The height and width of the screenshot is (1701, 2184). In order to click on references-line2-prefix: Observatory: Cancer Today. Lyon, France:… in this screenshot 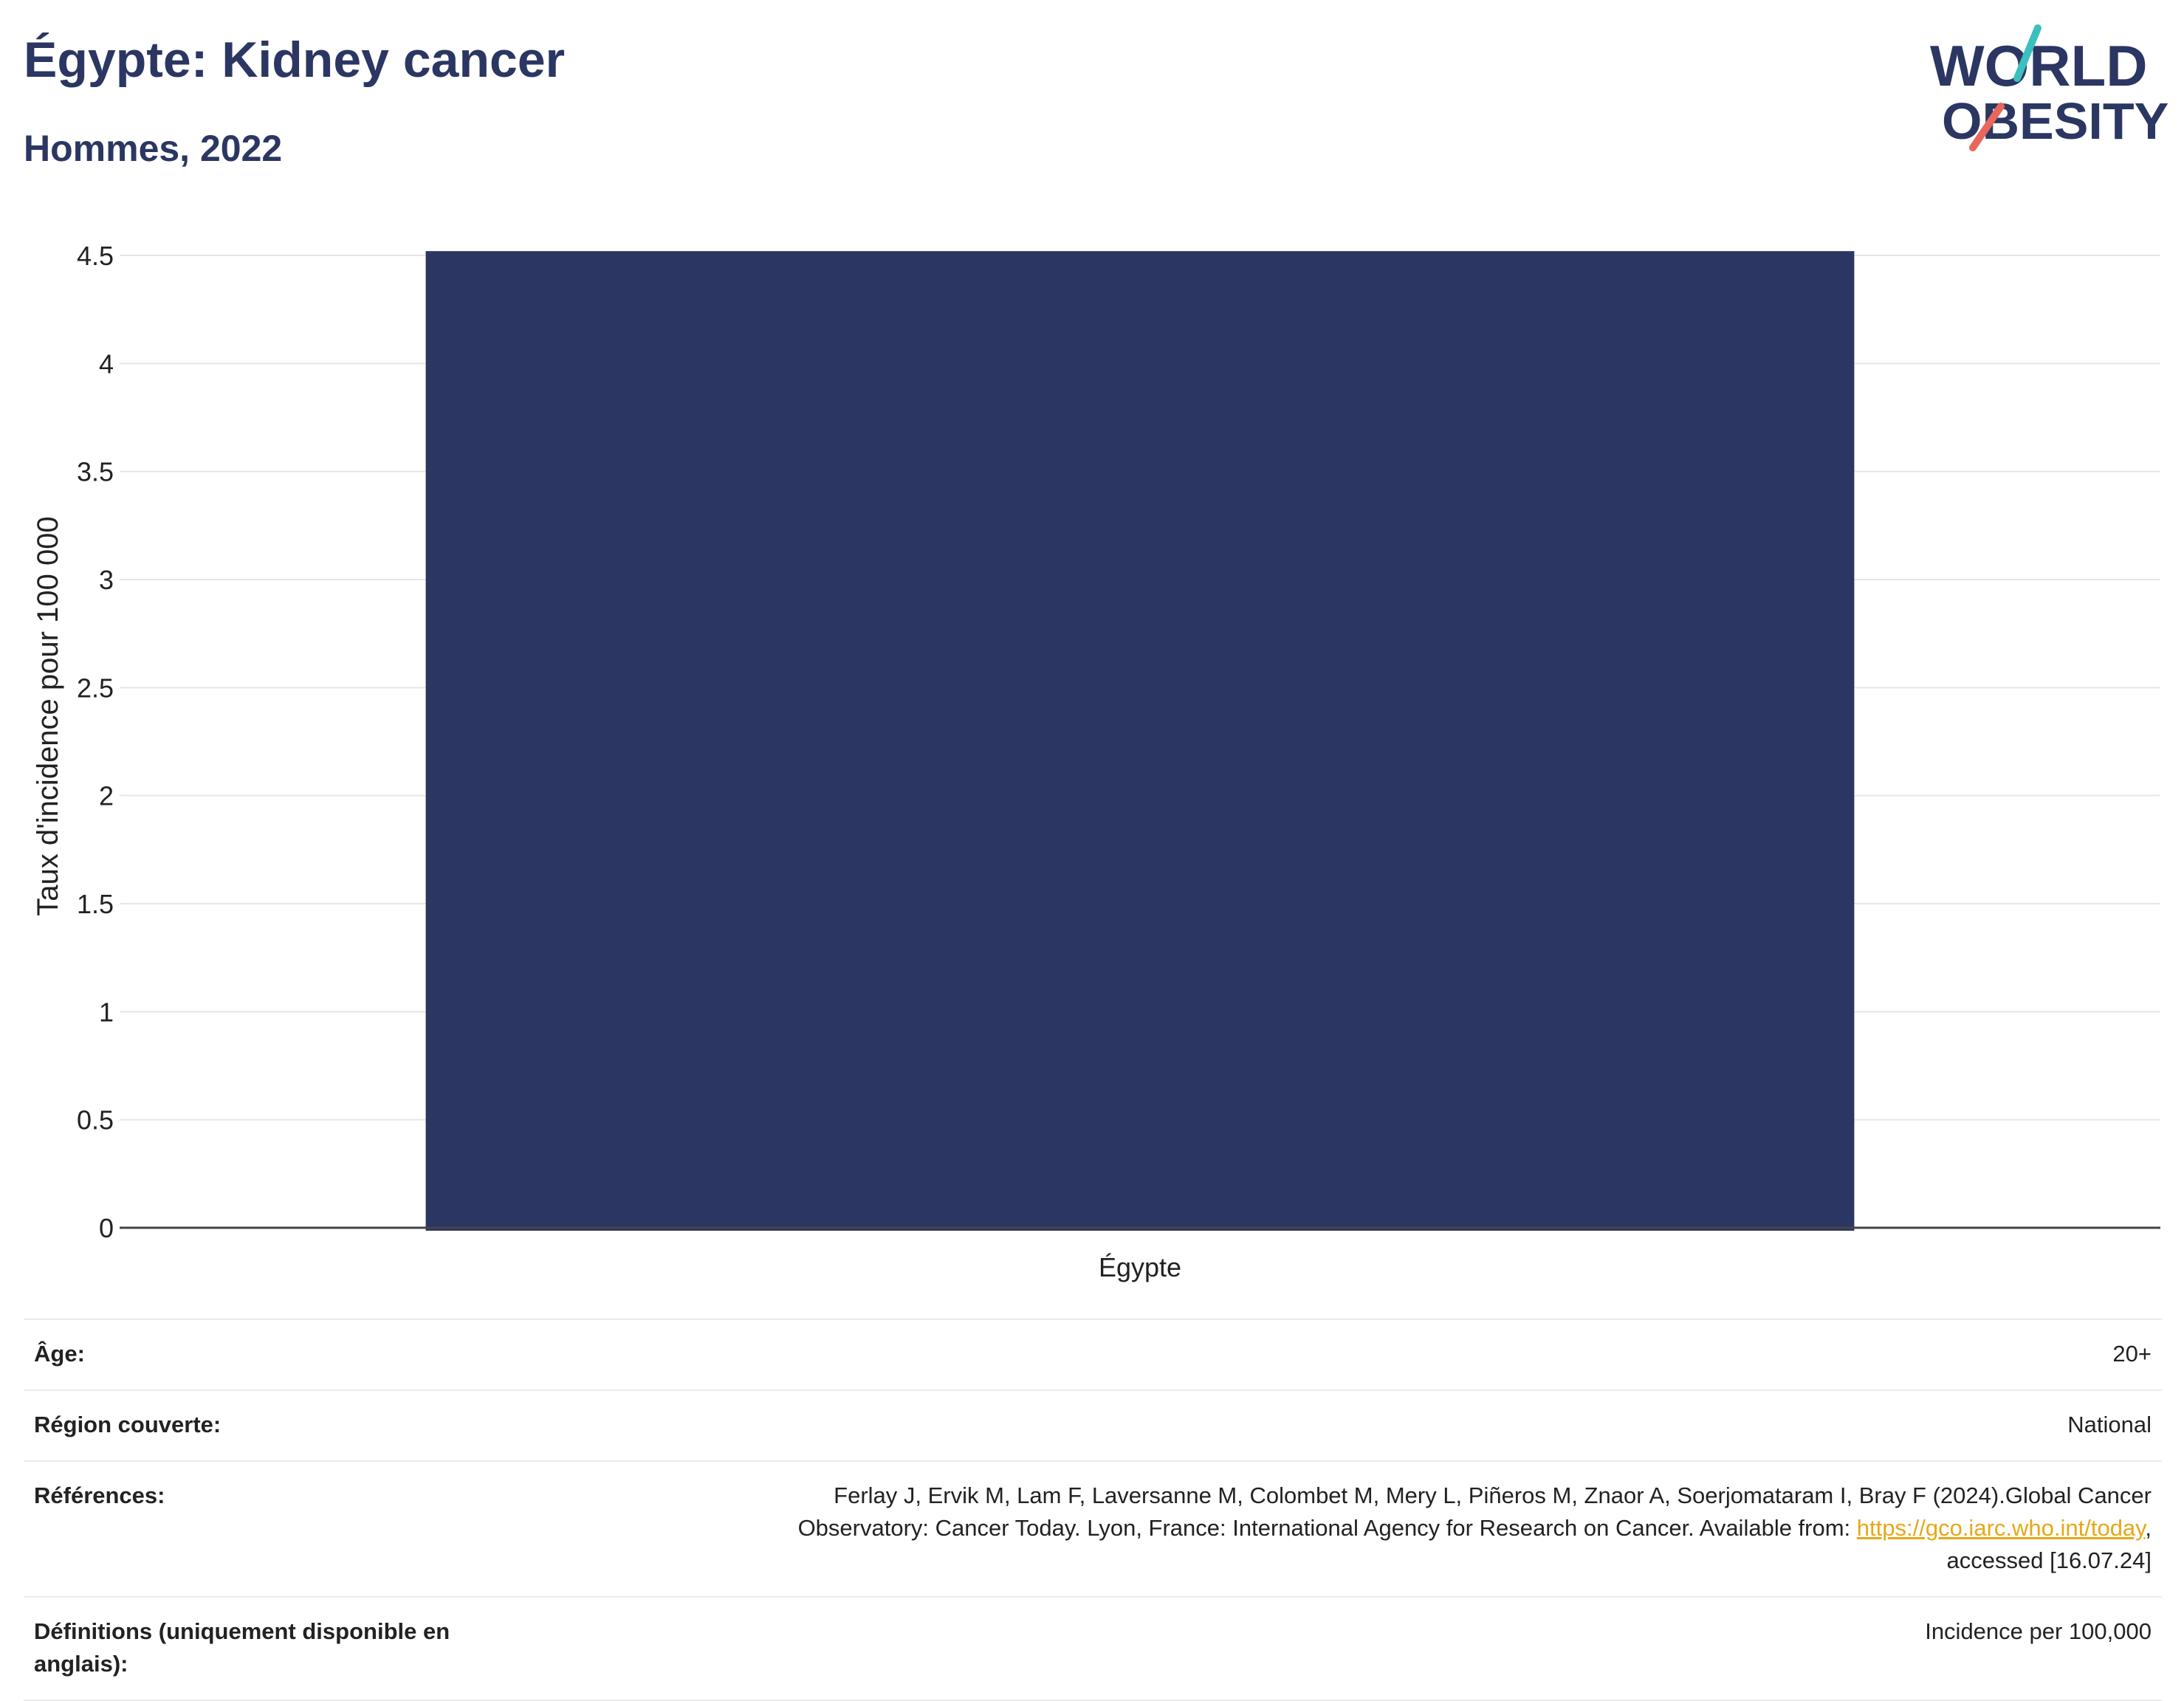, I will do `click(1327, 1528)`.